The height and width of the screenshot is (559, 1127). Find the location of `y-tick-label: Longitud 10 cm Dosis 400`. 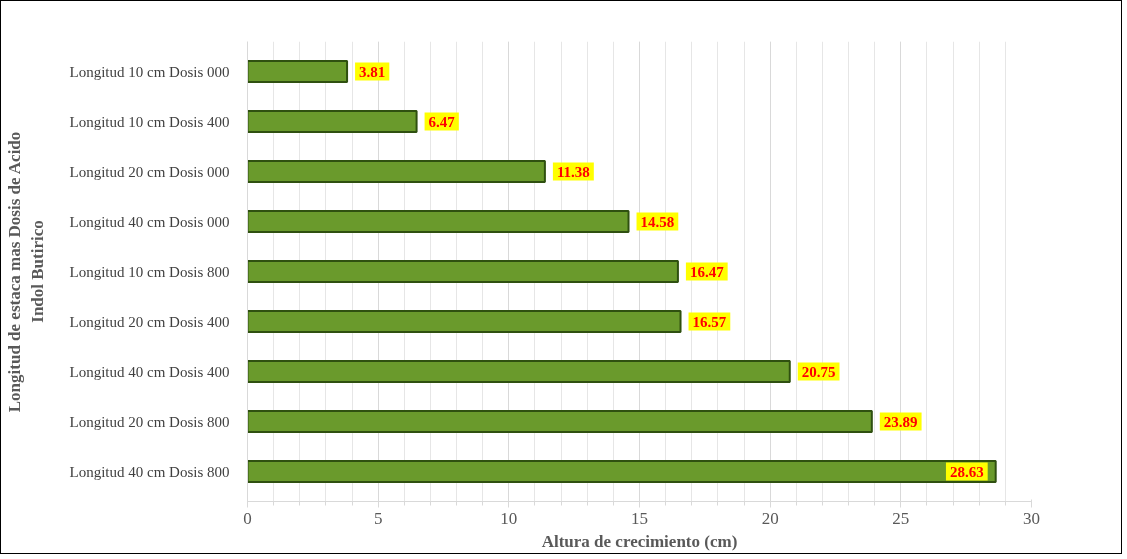

y-tick-label: Longitud 10 cm Dosis 400 is located at coordinates (149, 121).